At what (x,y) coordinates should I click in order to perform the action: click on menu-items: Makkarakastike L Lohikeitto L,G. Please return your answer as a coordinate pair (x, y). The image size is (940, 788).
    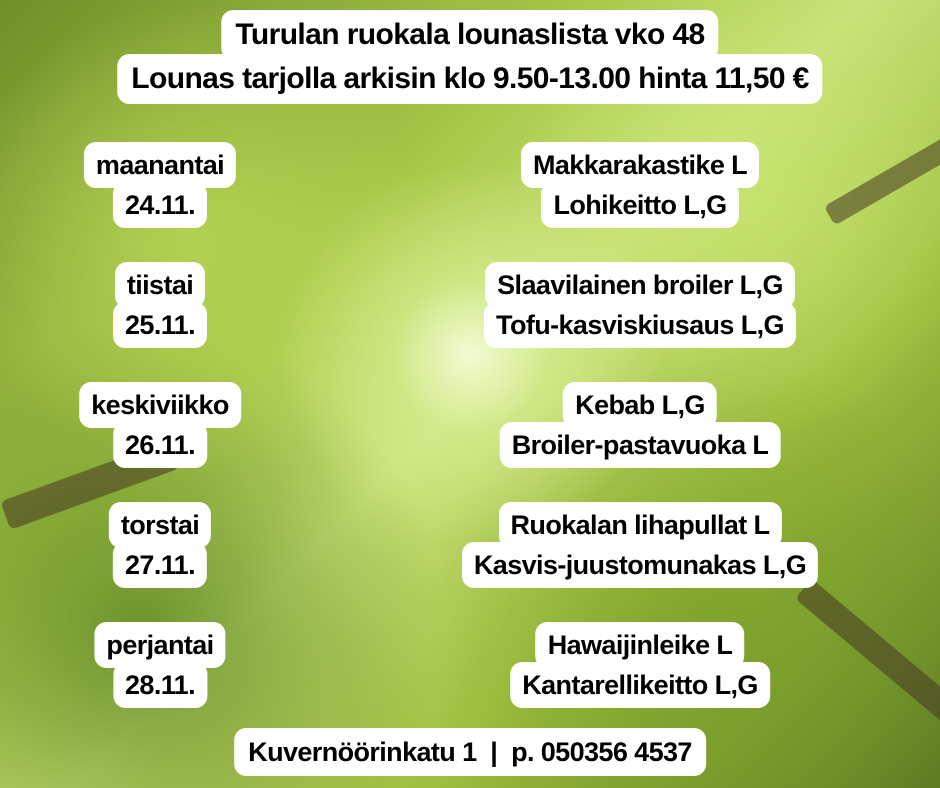
    Looking at the image, I should click on (640, 185).